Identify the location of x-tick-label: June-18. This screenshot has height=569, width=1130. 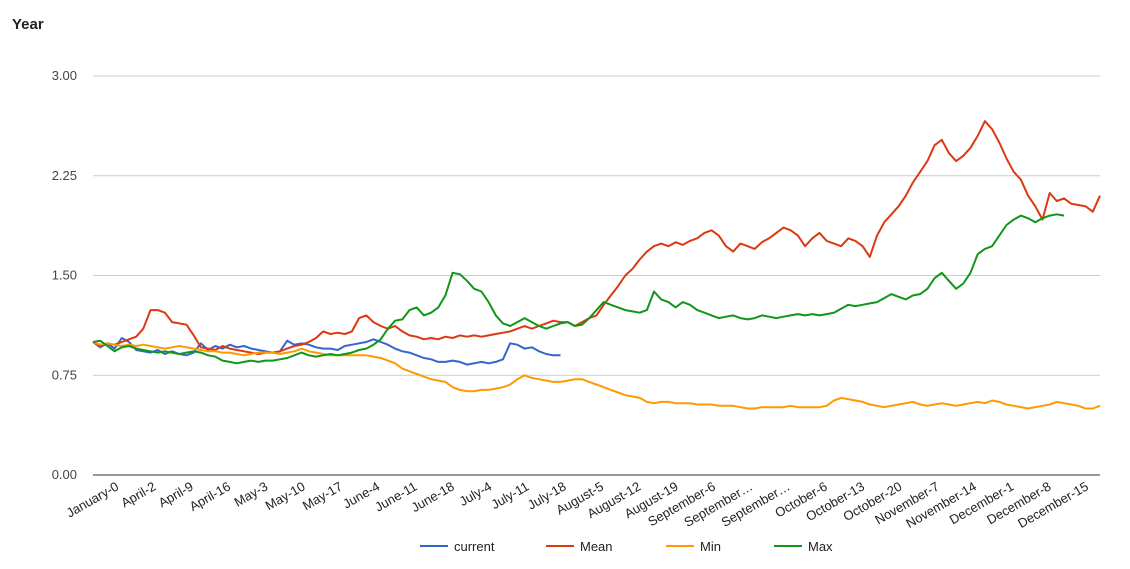
(433, 497).